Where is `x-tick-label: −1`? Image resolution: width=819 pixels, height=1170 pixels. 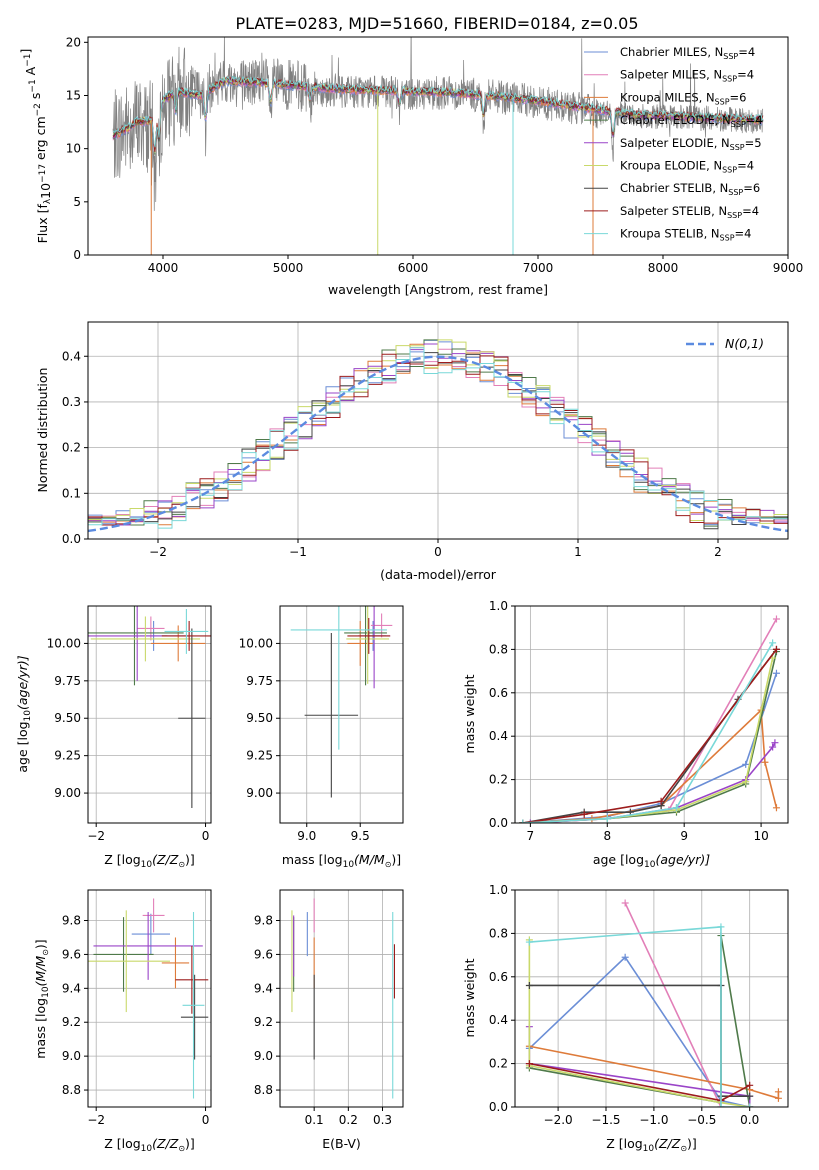
x-tick-label: −1 is located at coordinates (298, 552).